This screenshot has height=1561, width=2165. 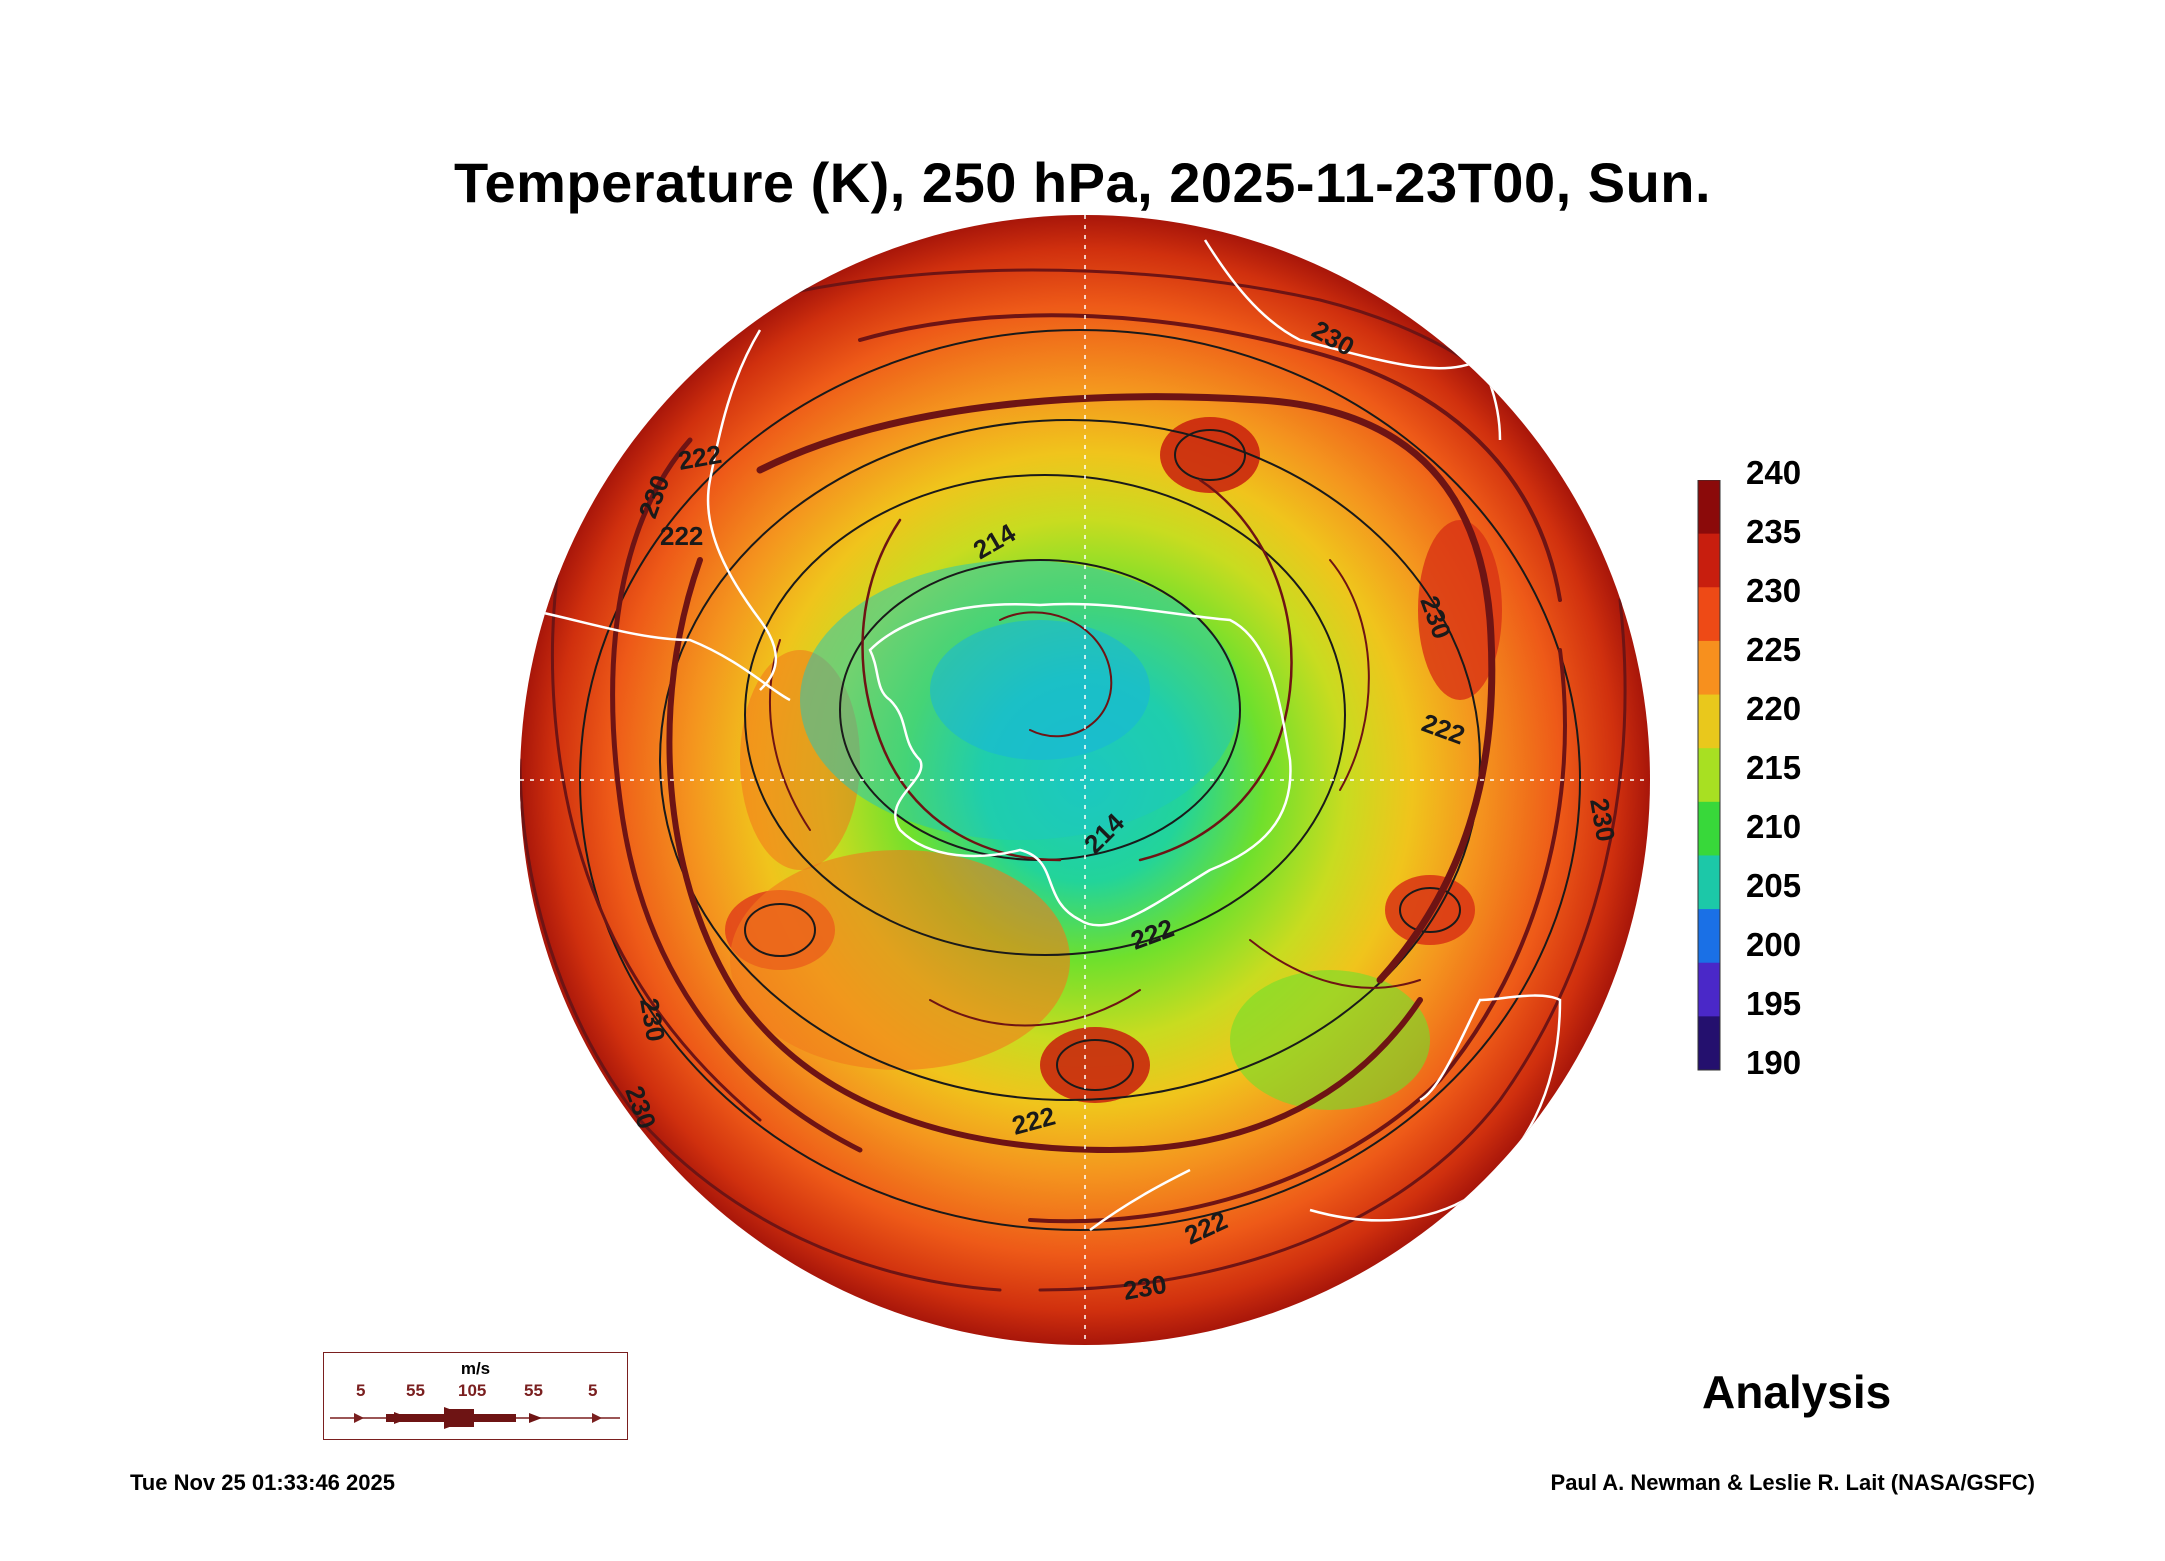 What do you see at coordinates (1774, 472) in the screenshot?
I see `colorbar-label: 240` at bounding box center [1774, 472].